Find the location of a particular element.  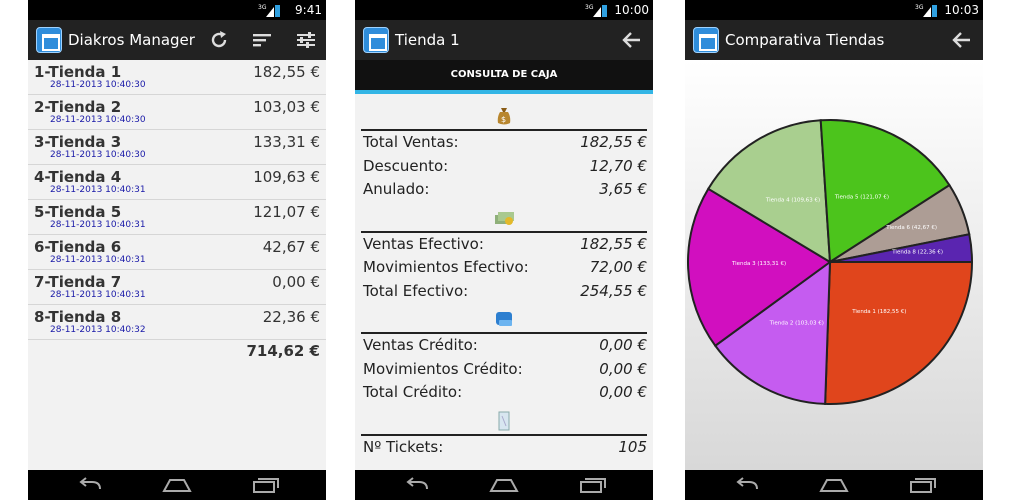

summary-label: Movimientos Crédito: is located at coordinates (443, 368).